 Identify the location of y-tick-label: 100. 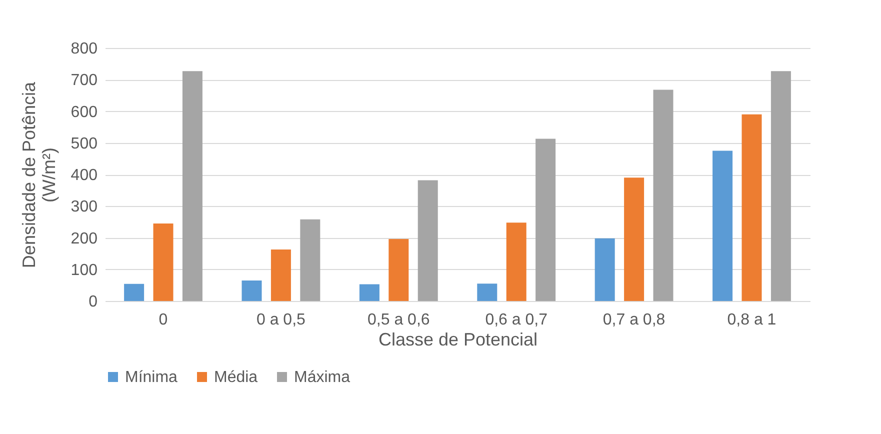
(84, 270).